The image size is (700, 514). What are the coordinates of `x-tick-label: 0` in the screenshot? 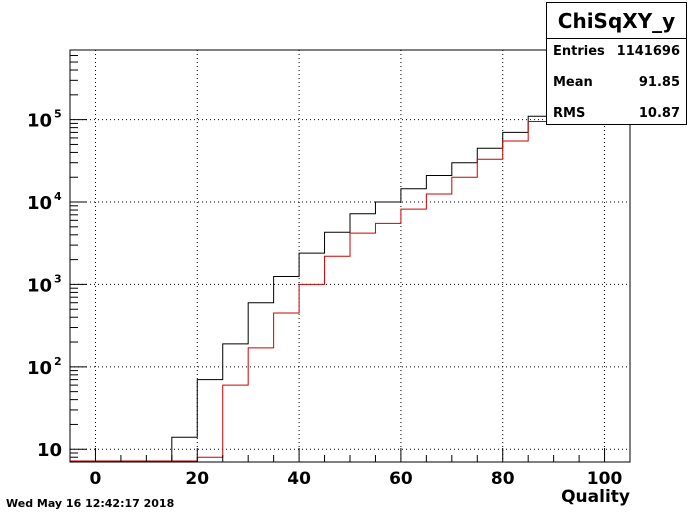 It's located at (96, 479).